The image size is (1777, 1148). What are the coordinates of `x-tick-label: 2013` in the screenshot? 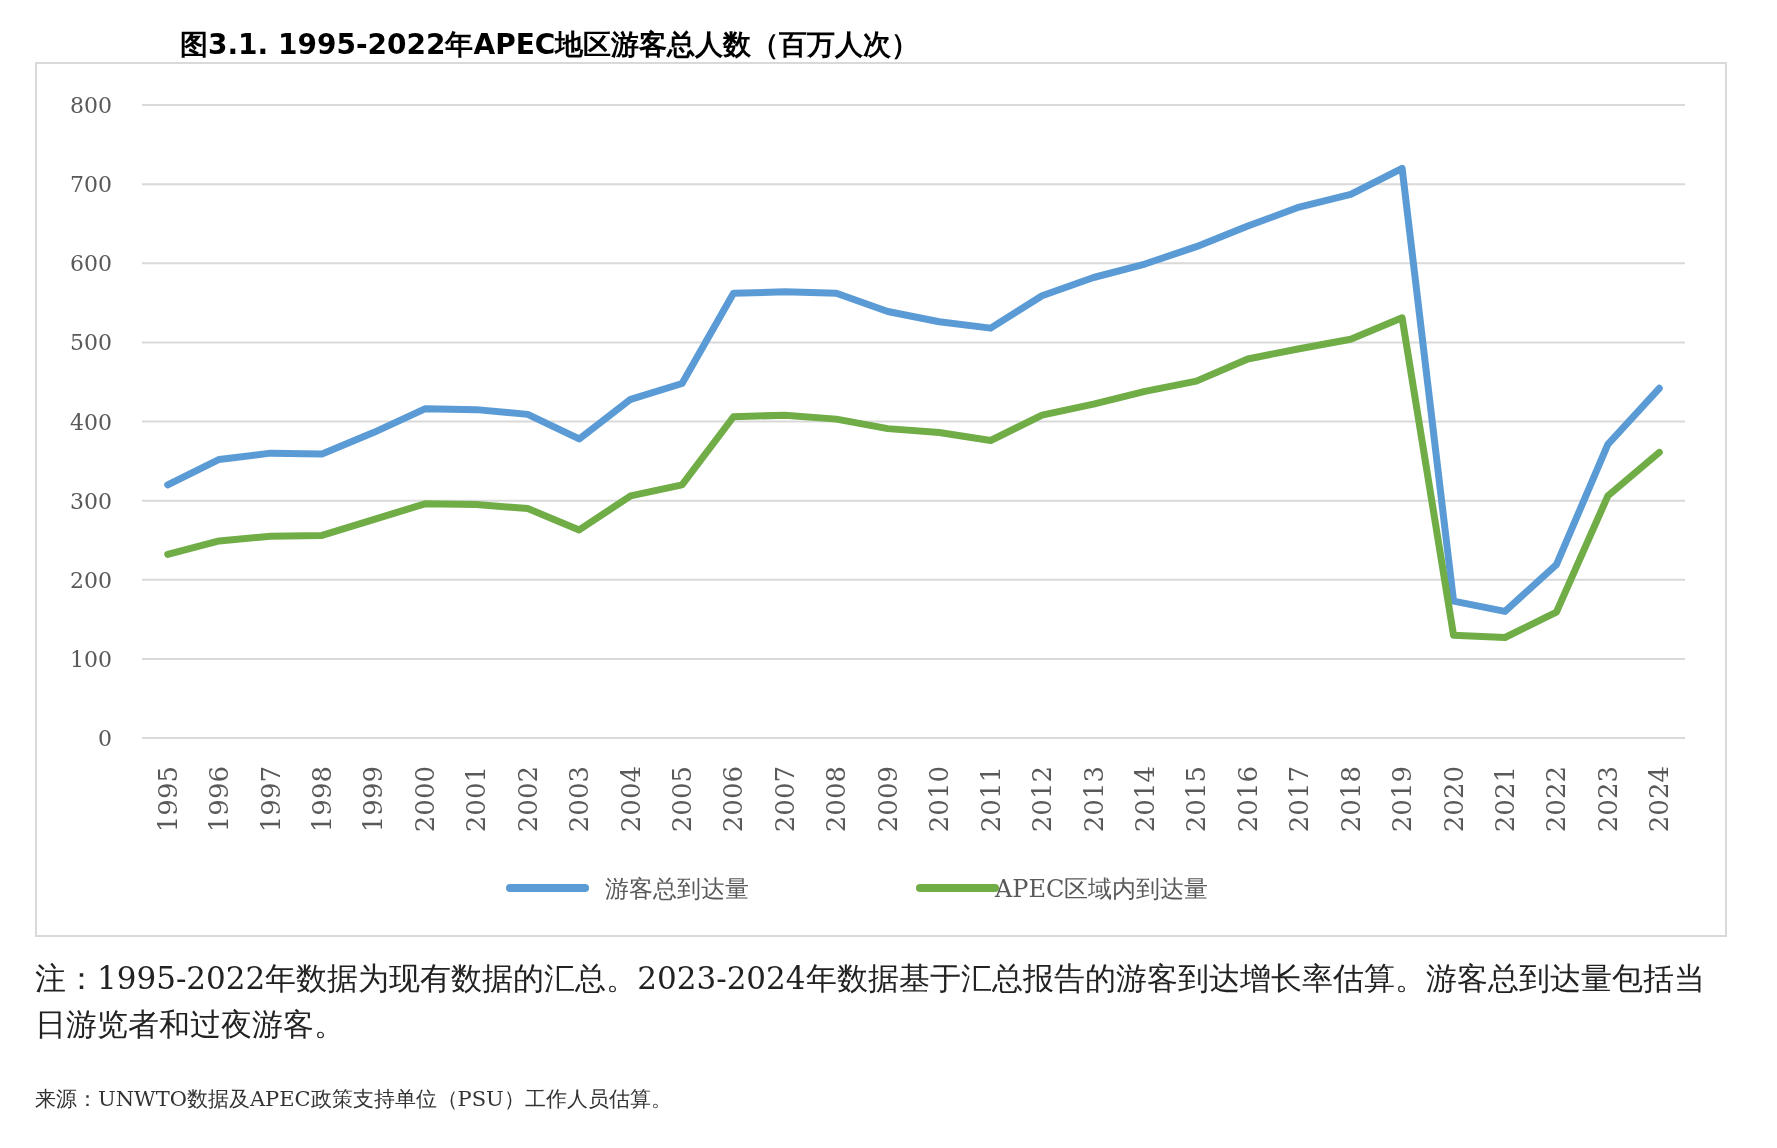 It's located at (1093, 799).